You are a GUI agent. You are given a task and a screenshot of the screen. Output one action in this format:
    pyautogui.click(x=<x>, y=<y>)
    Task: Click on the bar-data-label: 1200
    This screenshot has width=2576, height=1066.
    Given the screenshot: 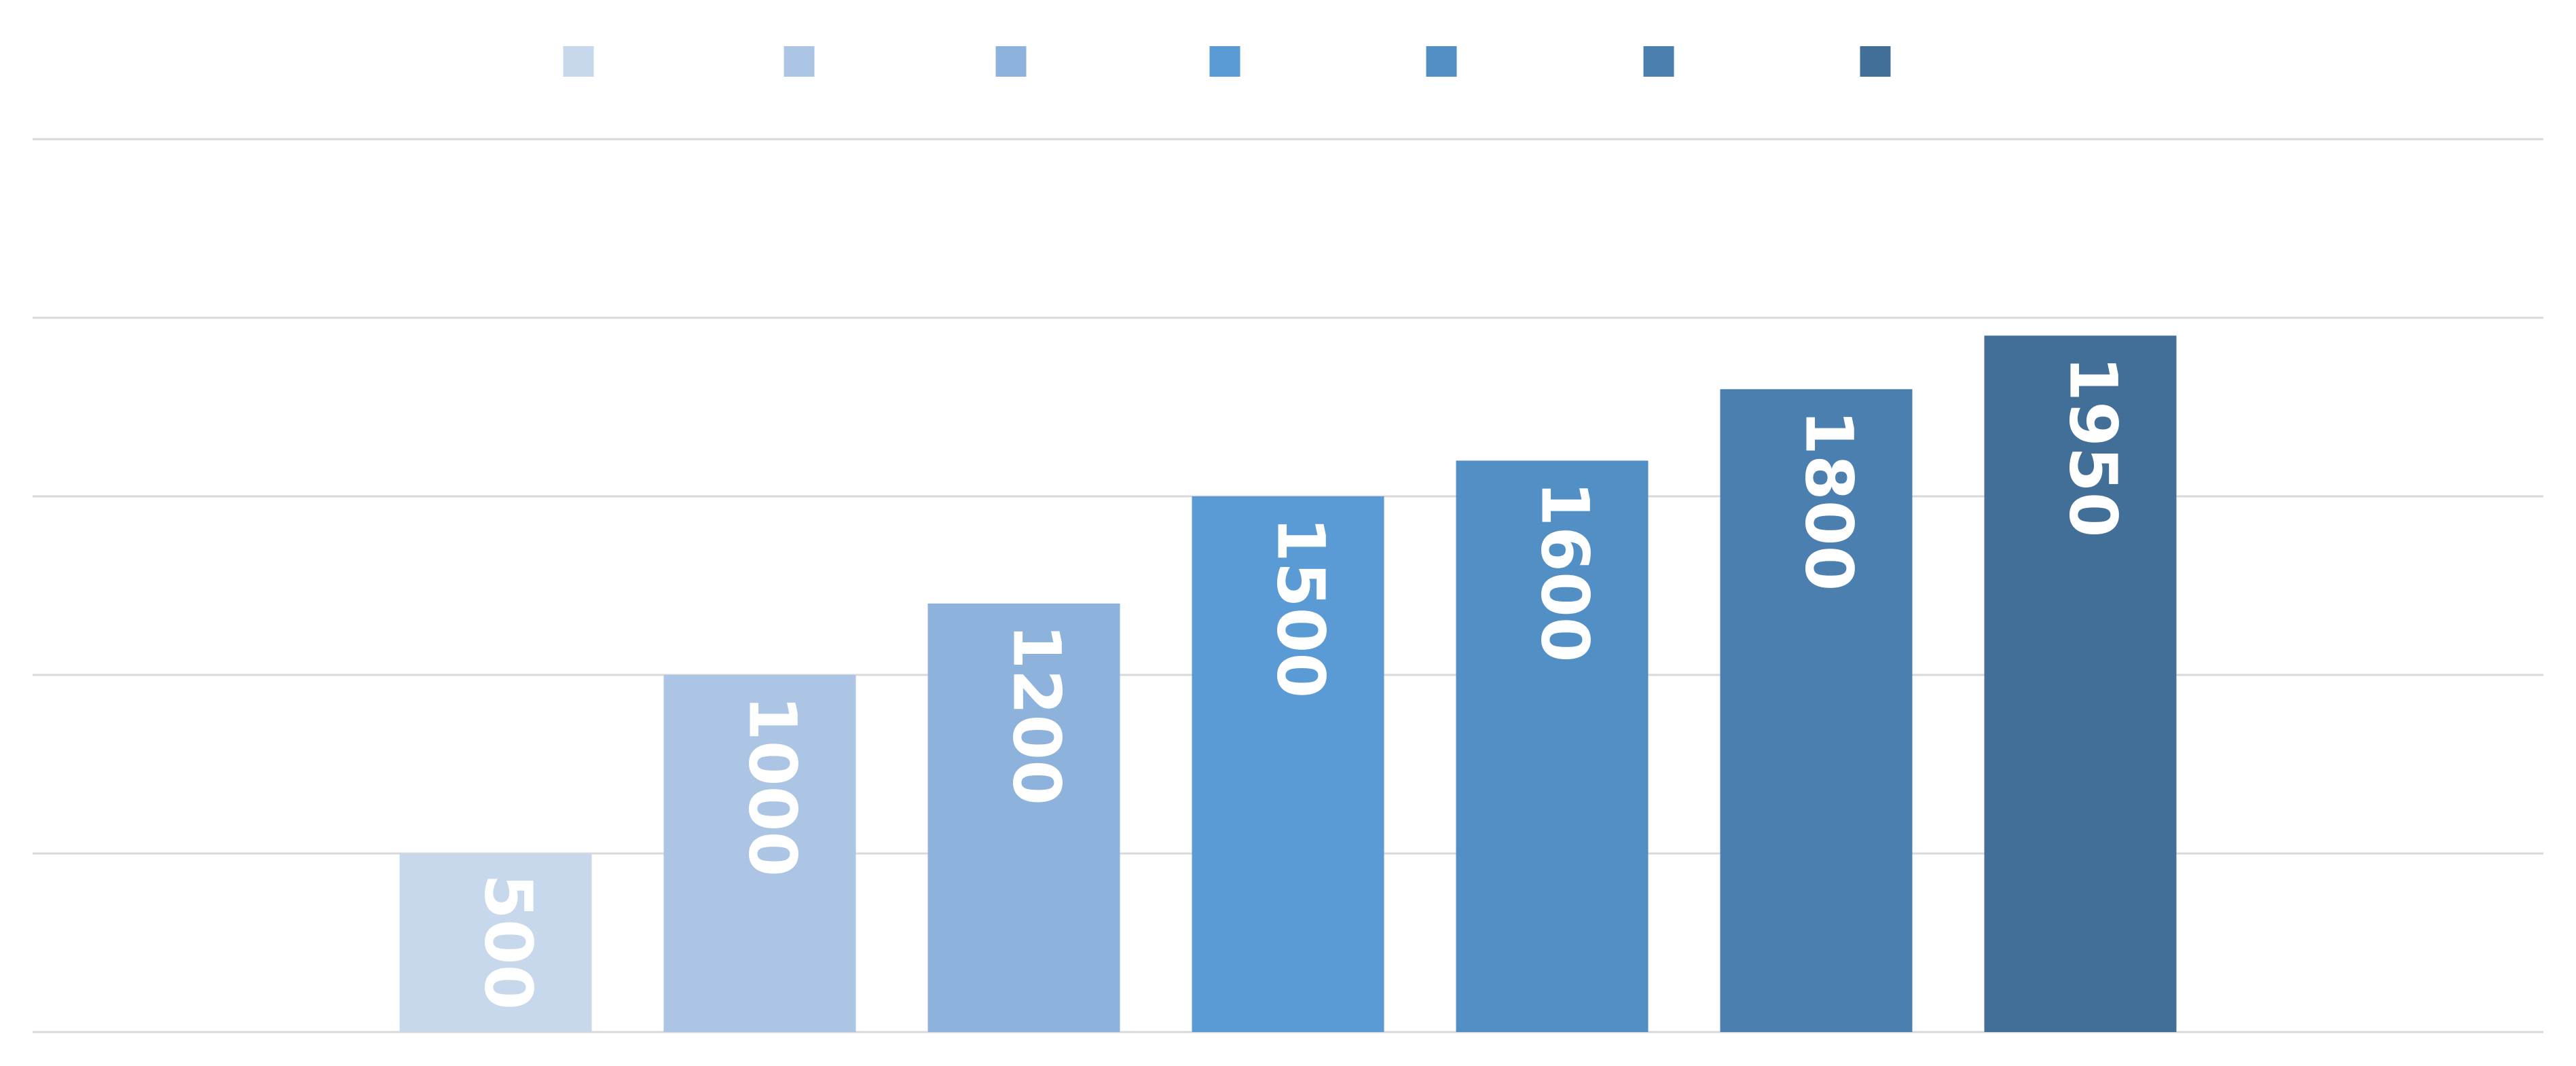 What is the action you would take?
    pyautogui.click(x=1037, y=714)
    